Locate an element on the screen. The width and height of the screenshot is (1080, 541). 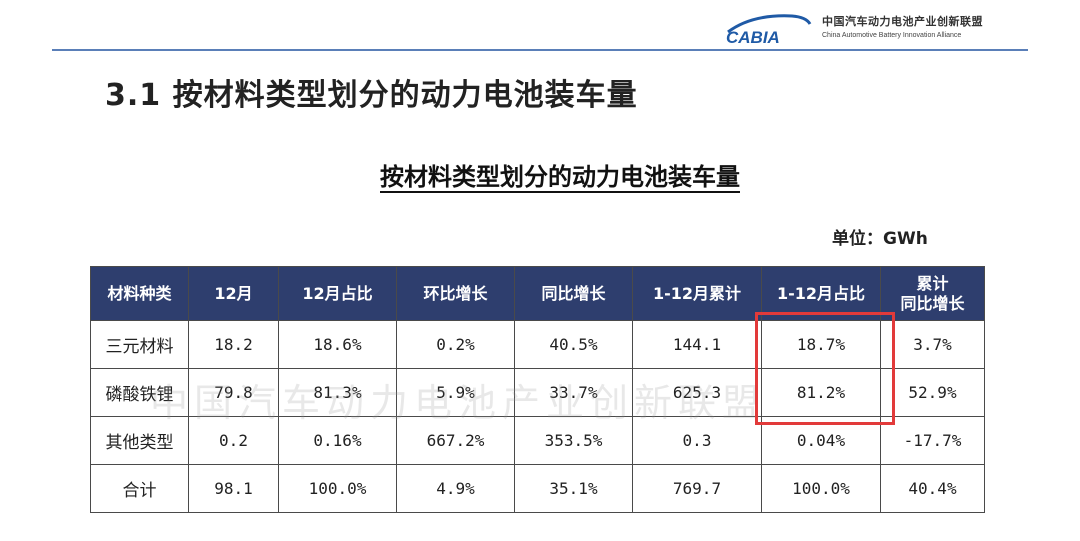
table-title: 按材料类型划分的动力电池装车量 is located at coordinates (540, 174).